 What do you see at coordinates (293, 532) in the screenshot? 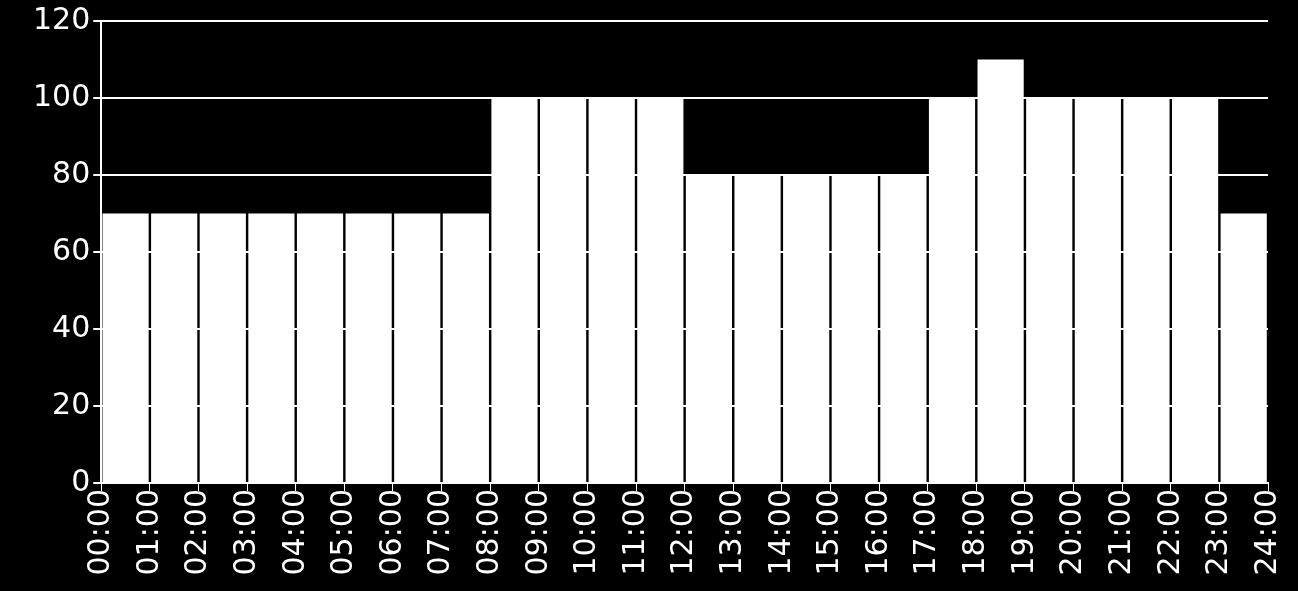
I see `x-tick-label: 04:00` at bounding box center [293, 532].